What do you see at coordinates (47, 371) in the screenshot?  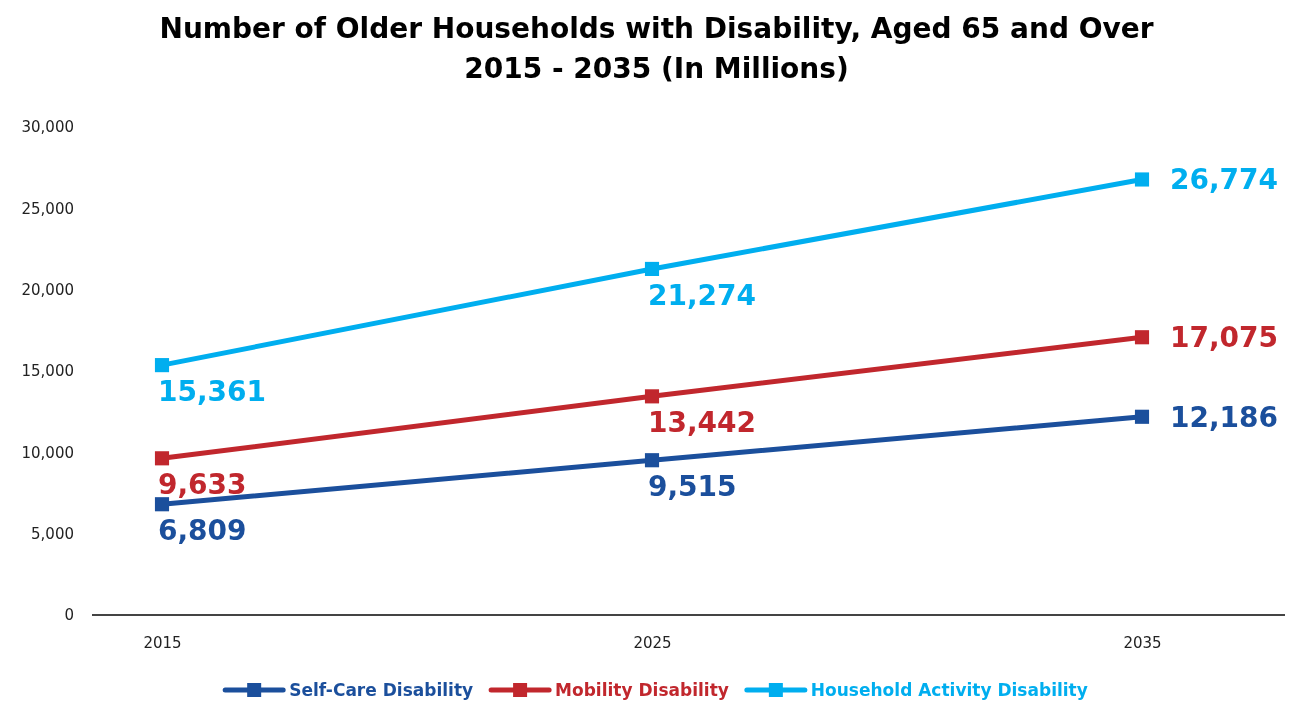 I see `y-tick-label: 15,000` at bounding box center [47, 371].